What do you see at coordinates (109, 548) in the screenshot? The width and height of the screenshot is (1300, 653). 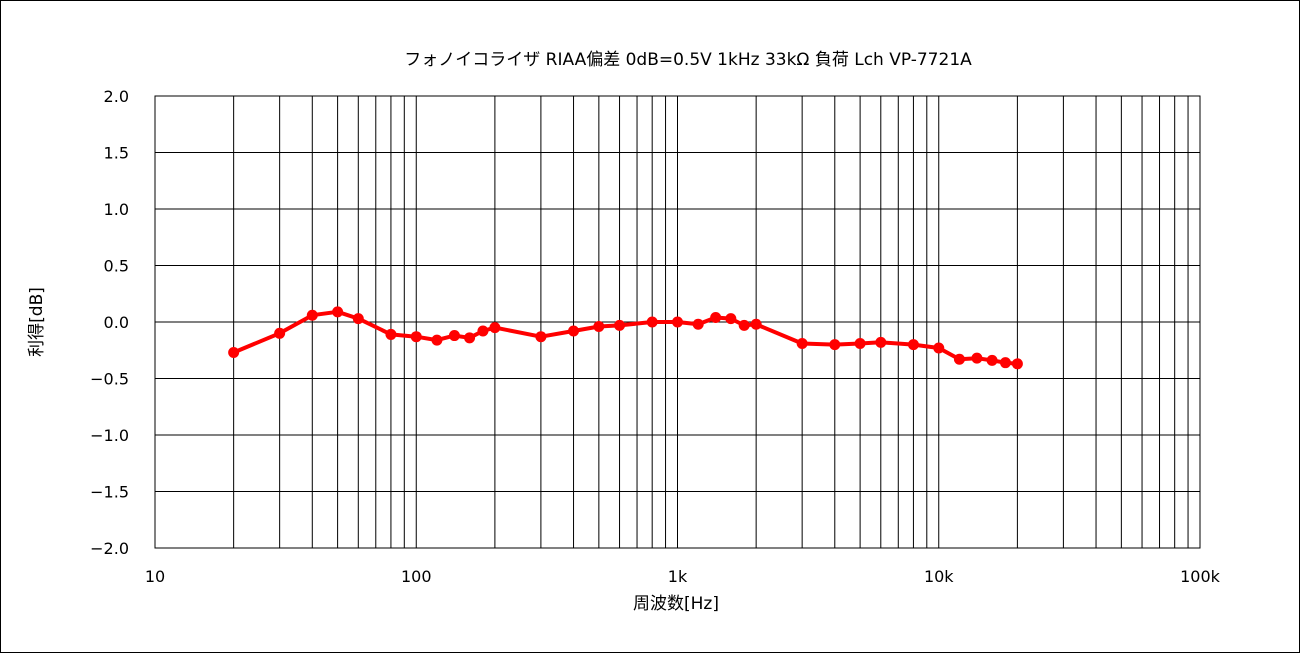 I see `y-tick-label: −2.0` at bounding box center [109, 548].